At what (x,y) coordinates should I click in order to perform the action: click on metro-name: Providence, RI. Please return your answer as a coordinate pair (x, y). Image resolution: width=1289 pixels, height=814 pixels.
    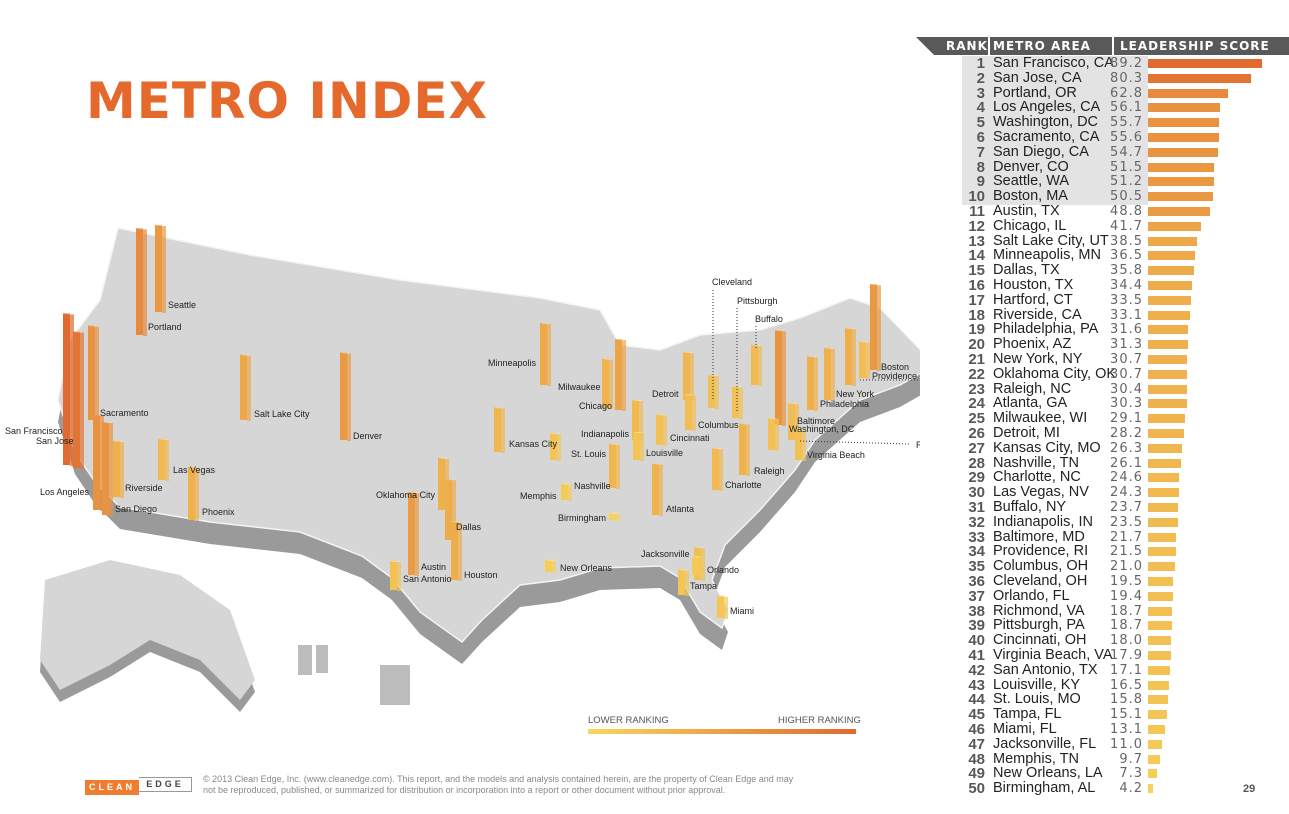
    Looking at the image, I should click on (1041, 551).